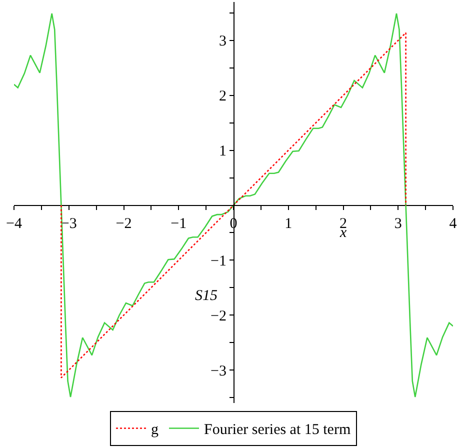  What do you see at coordinates (124, 224) in the screenshot?
I see `x-tick-label: −2` at bounding box center [124, 224].